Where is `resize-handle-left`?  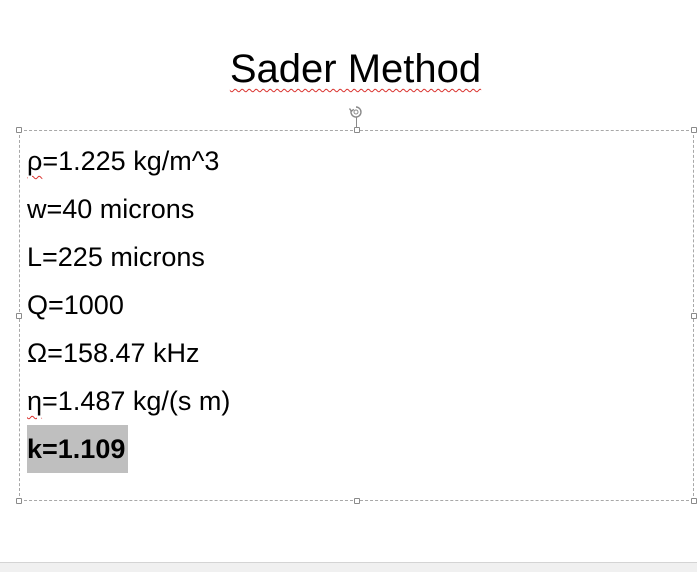
resize-handle-left is located at coordinates (19, 316).